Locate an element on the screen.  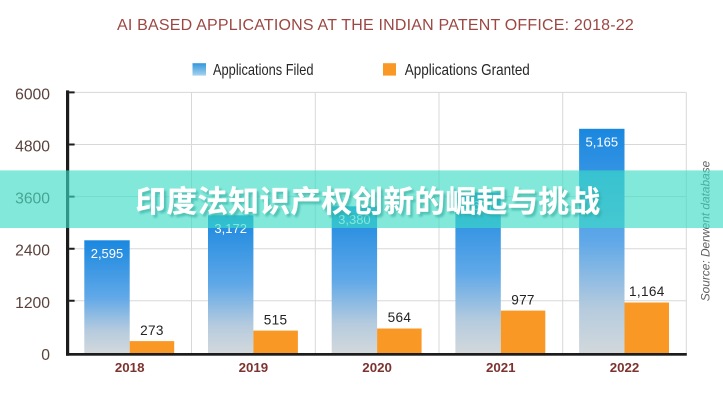
svg-text: 2021 is located at coordinates (501, 367).